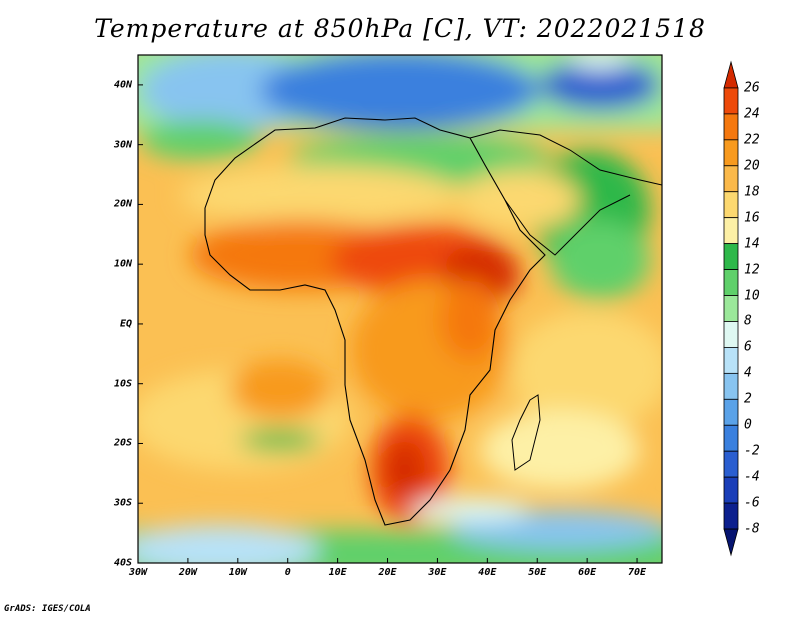  I want to click on lon-label: 30E, so click(437, 572).